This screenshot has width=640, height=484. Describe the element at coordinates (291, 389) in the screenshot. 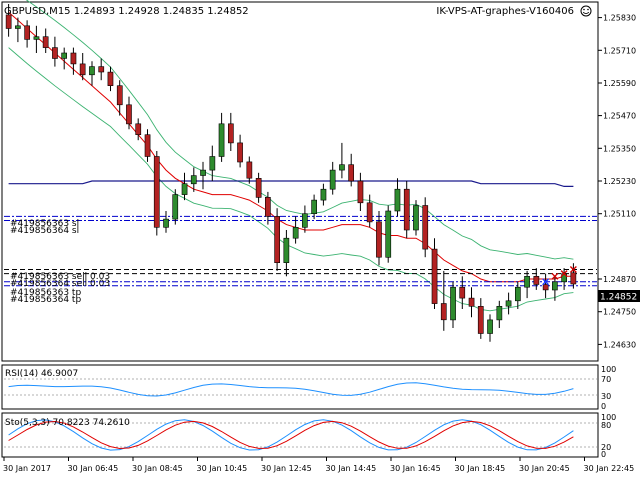

I see `rsi-line` at that location.